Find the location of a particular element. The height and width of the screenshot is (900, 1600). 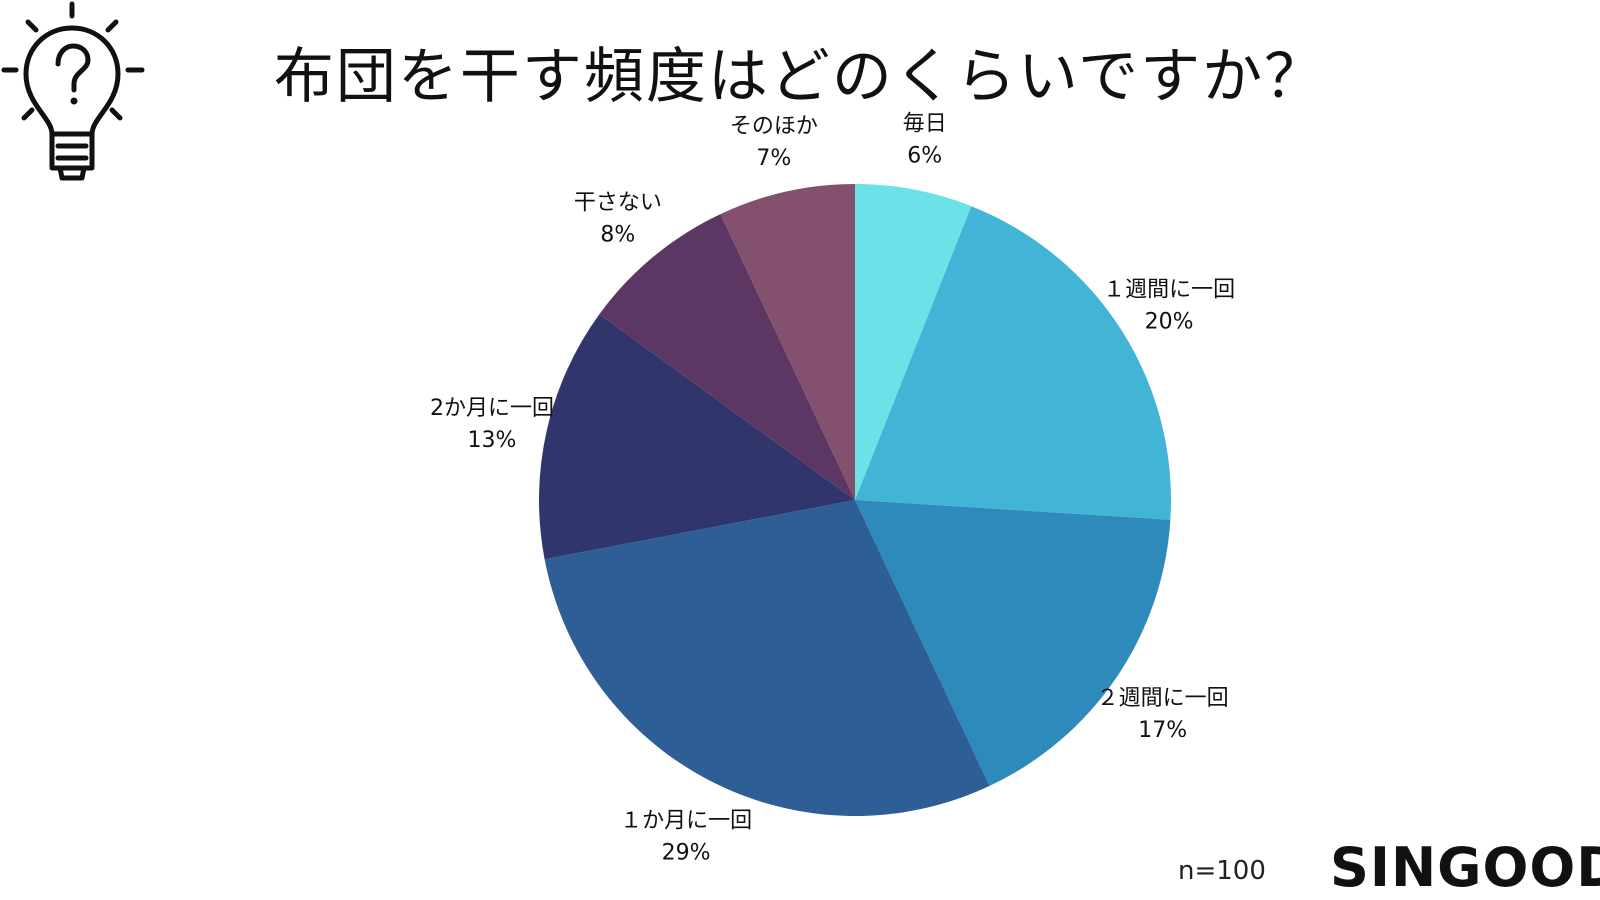

slice-value-label-3: 29% is located at coordinates (686, 852).